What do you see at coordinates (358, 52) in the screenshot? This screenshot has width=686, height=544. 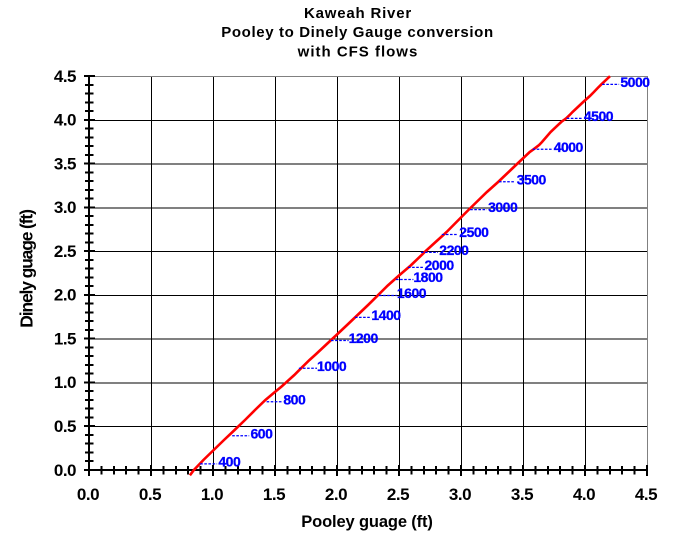 I see `svg-text: with CFS flows` at bounding box center [358, 52].